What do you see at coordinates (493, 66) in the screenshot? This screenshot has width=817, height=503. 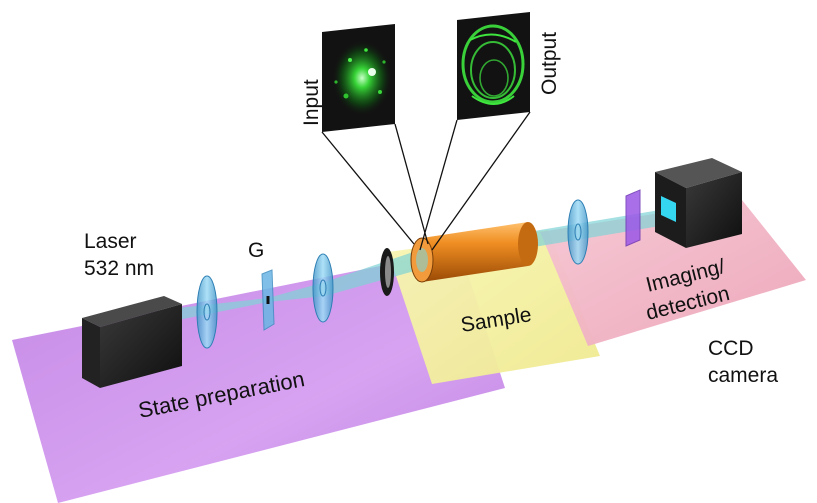 I see `output-speckle-image` at bounding box center [493, 66].